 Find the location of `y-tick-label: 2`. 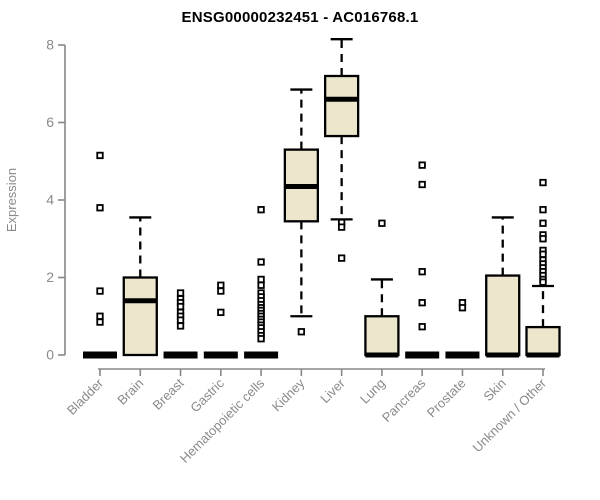

y-tick-label: 2 is located at coordinates (50, 277).